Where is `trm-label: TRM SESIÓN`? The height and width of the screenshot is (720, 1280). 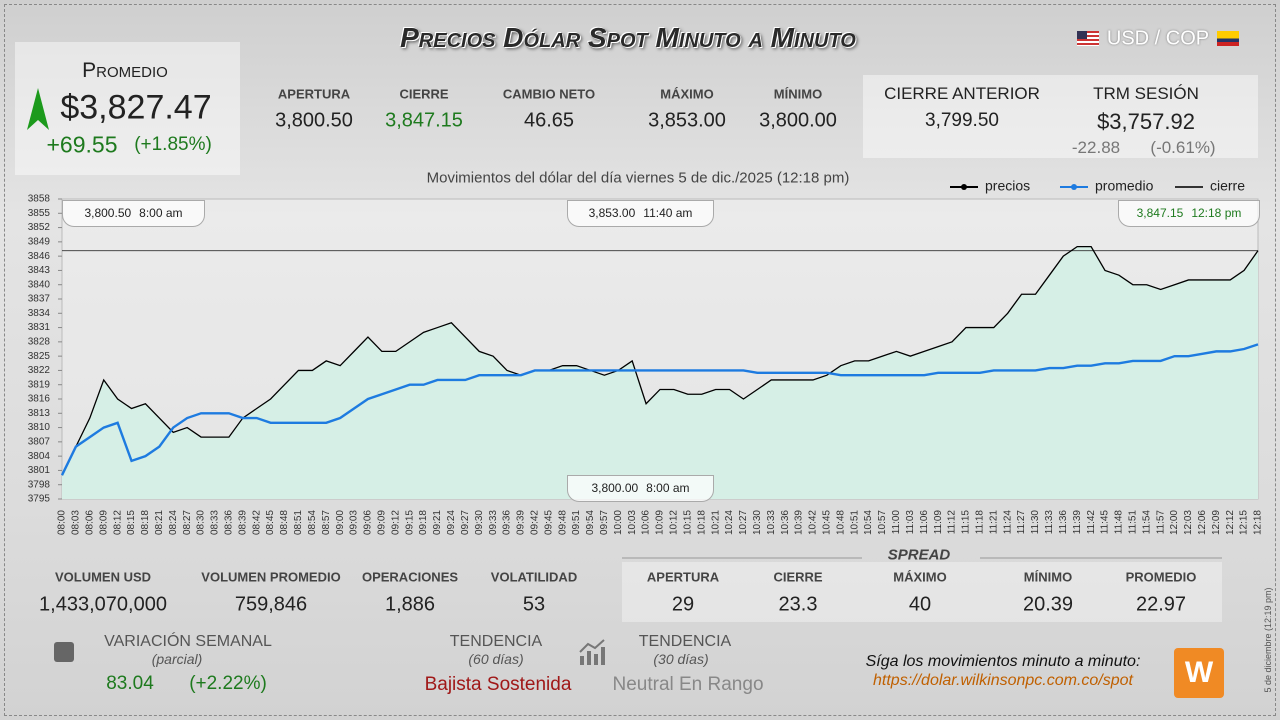
trm-label: TRM SESIÓN is located at coordinates (1146, 93).